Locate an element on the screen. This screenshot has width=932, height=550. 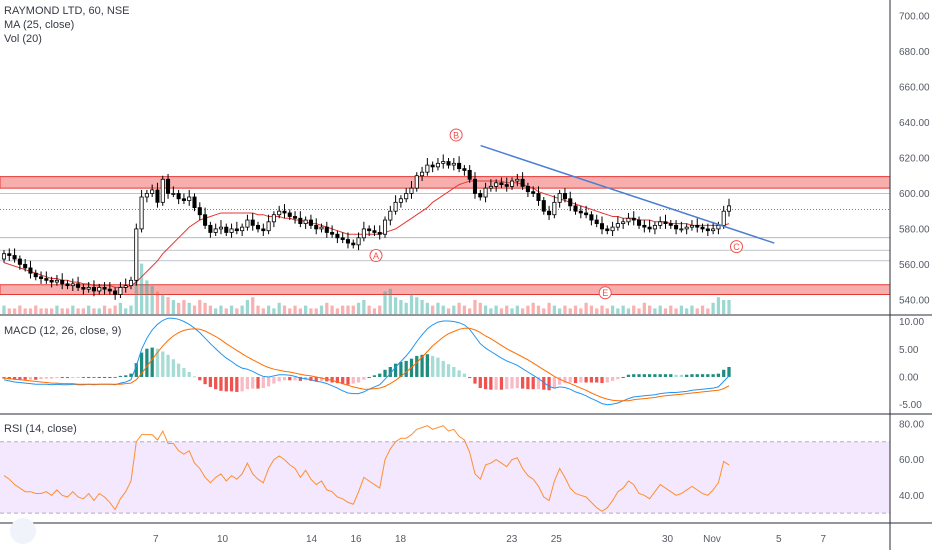
signal-line is located at coordinates (366, 364).